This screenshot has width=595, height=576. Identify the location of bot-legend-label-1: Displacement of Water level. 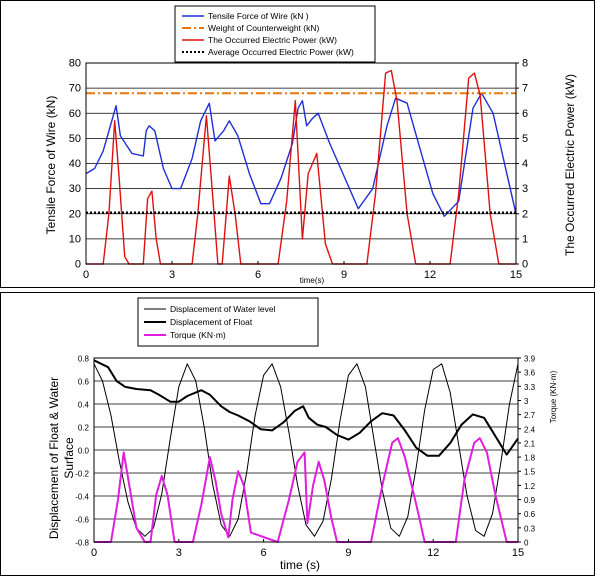
(223, 309).